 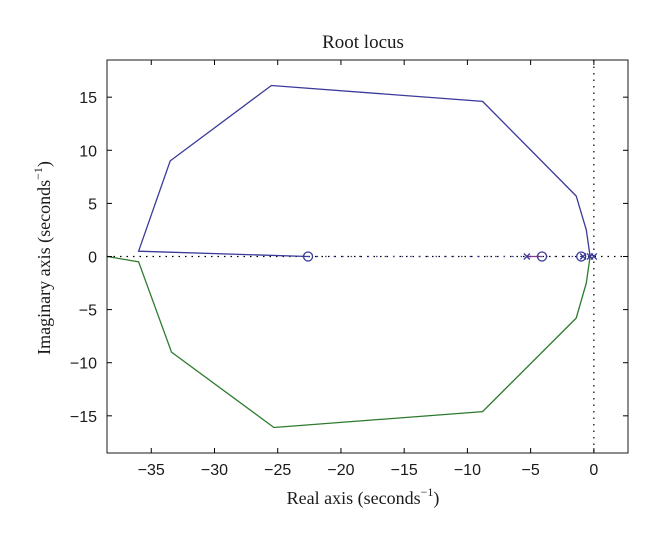 What do you see at coordinates (363, 42) in the screenshot?
I see `chart-title: Root locus` at bounding box center [363, 42].